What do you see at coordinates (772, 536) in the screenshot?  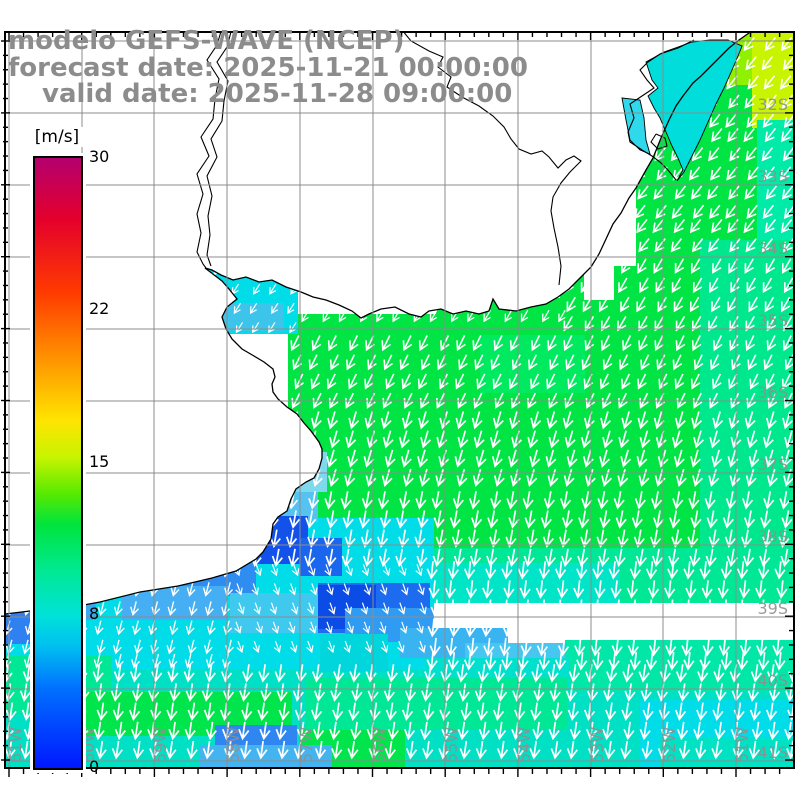 I see `lat-label: 38S` at bounding box center [772, 536].